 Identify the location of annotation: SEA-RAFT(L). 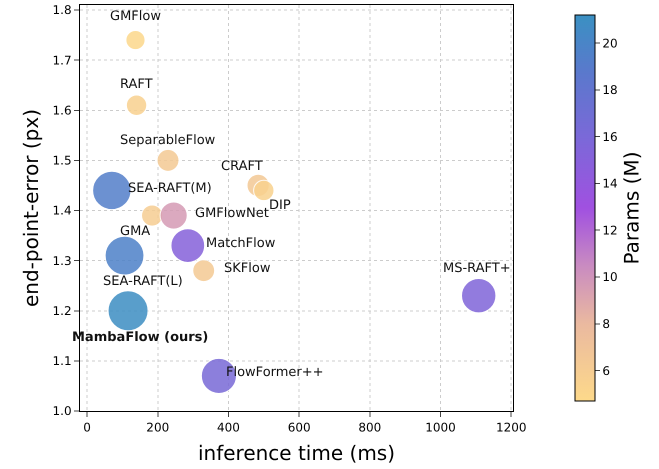
(143, 281).